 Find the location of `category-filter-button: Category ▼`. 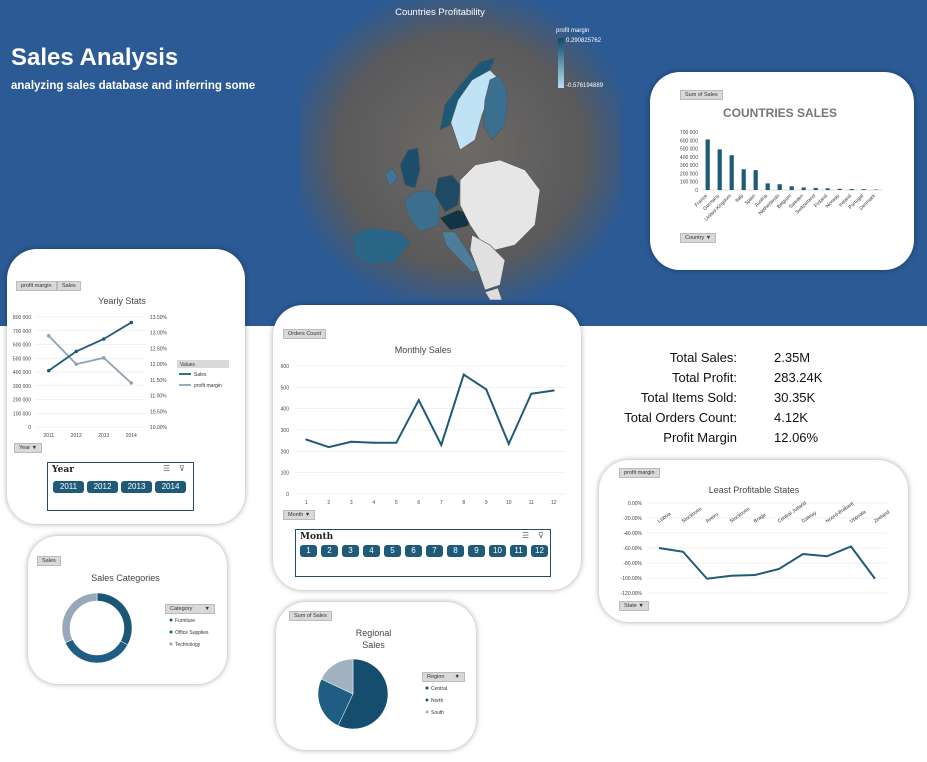

category-filter-button: Category ▼ is located at coordinates (190, 609).